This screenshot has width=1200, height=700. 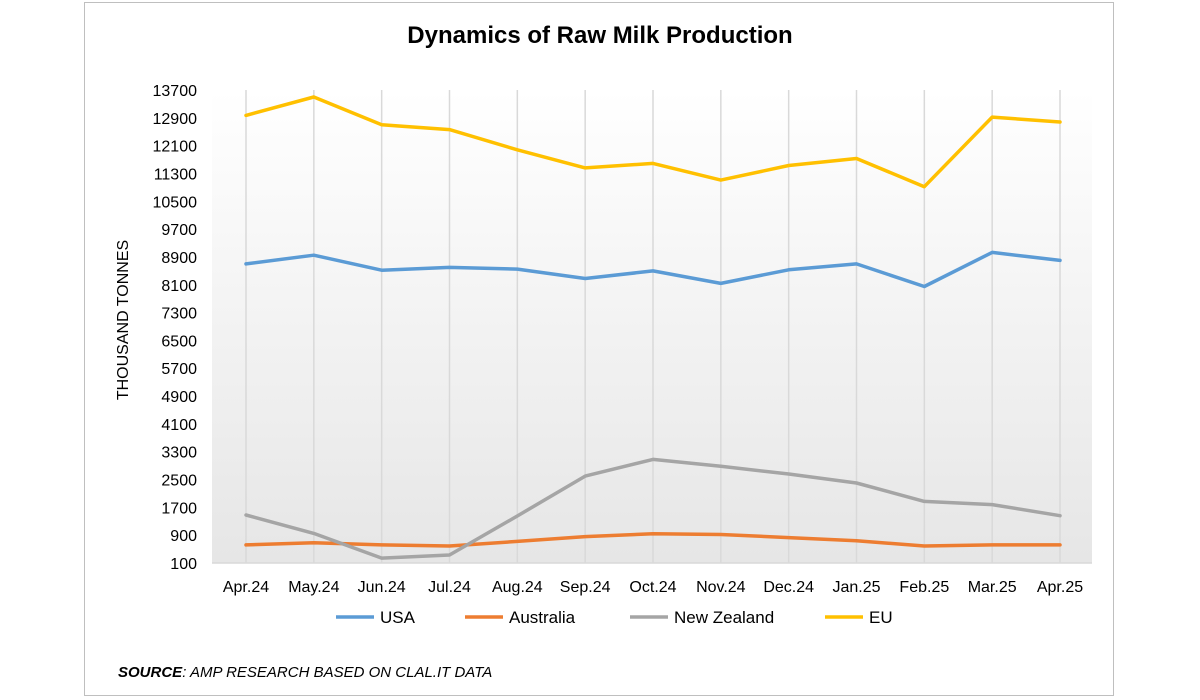 What do you see at coordinates (183, 536) in the screenshot?
I see `y-tick-label: 900` at bounding box center [183, 536].